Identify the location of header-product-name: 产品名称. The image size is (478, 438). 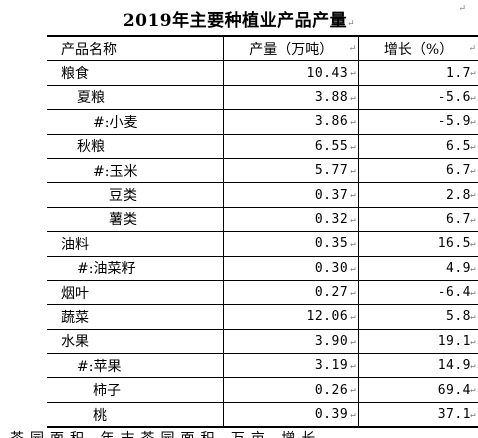
(135, 48).